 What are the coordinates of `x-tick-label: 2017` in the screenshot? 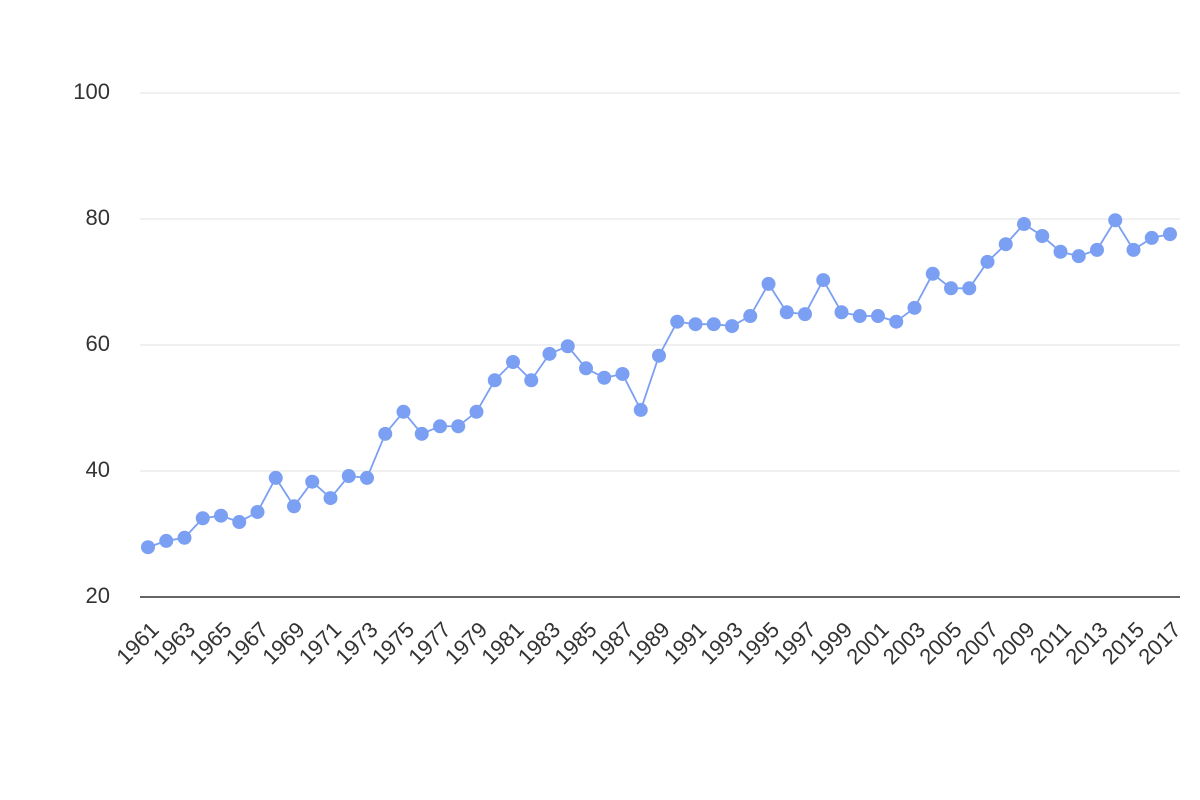 It's located at (1159, 643).